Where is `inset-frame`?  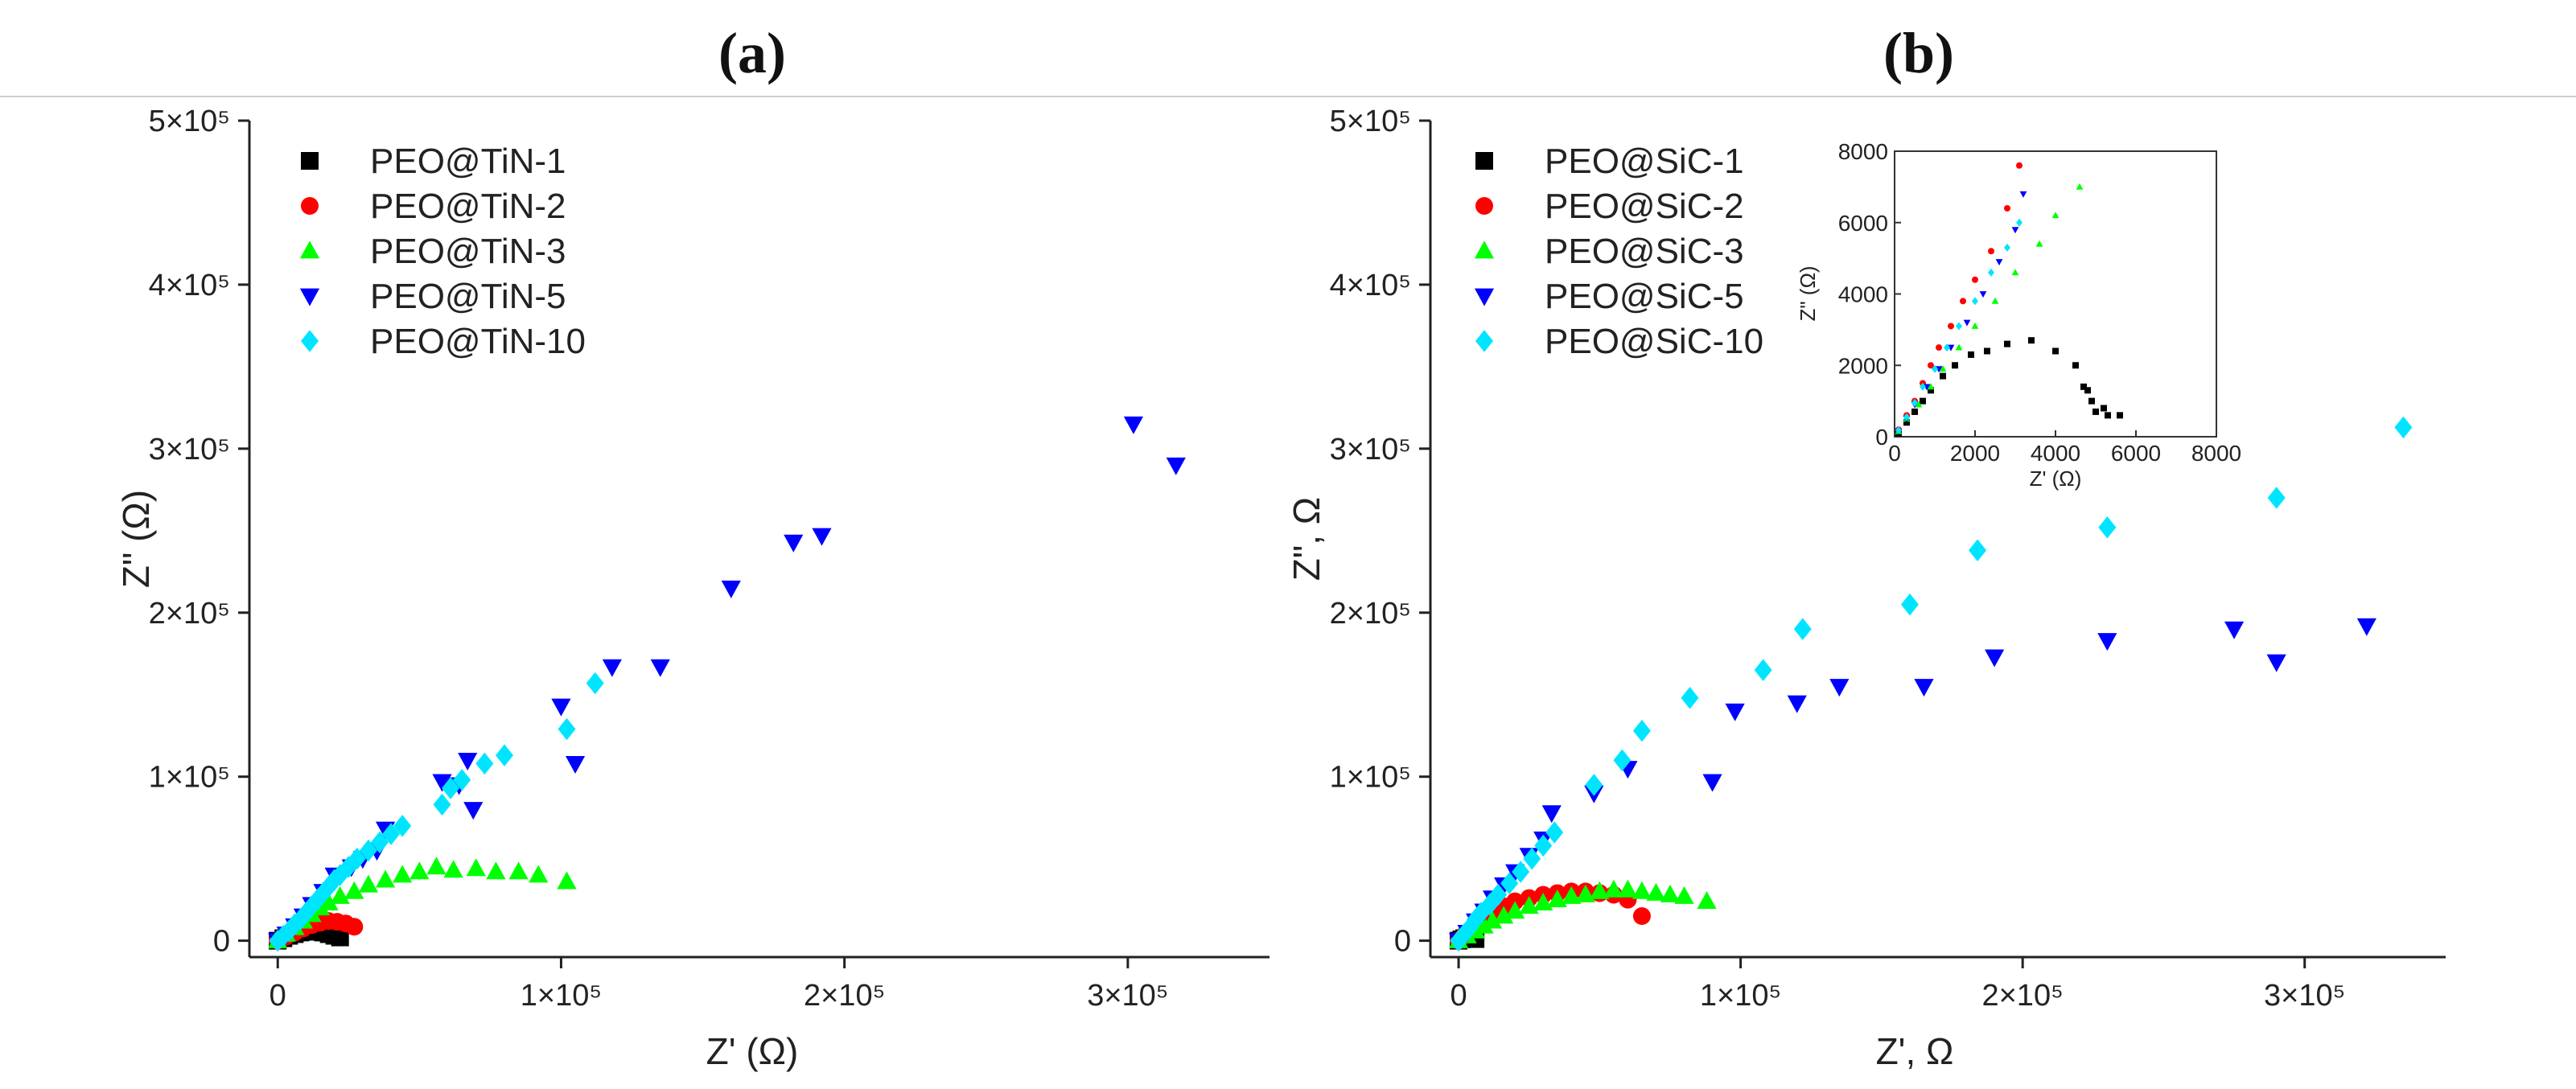
inset-frame is located at coordinates (2055, 294).